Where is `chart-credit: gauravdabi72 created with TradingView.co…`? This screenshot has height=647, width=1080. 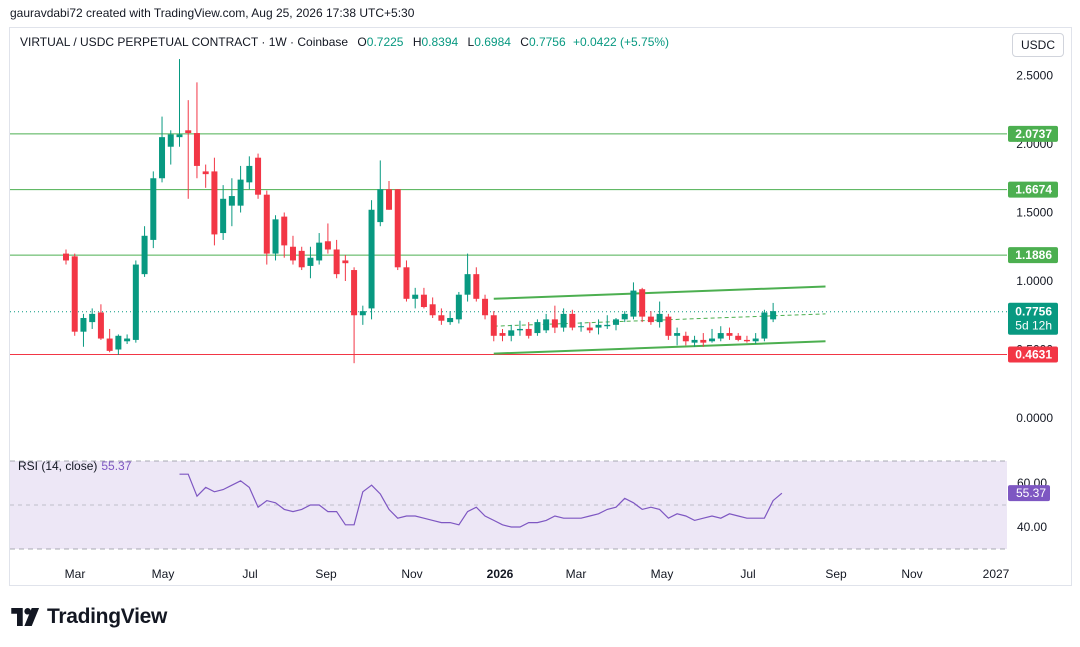
chart-credit: gauravdabi72 created with TradingView.co… is located at coordinates (212, 13).